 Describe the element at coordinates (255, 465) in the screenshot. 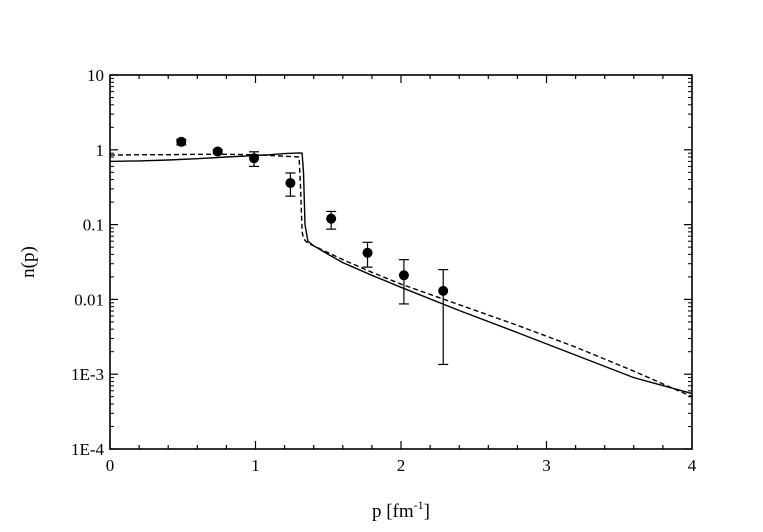

I see `x-tick-label: 1` at that location.